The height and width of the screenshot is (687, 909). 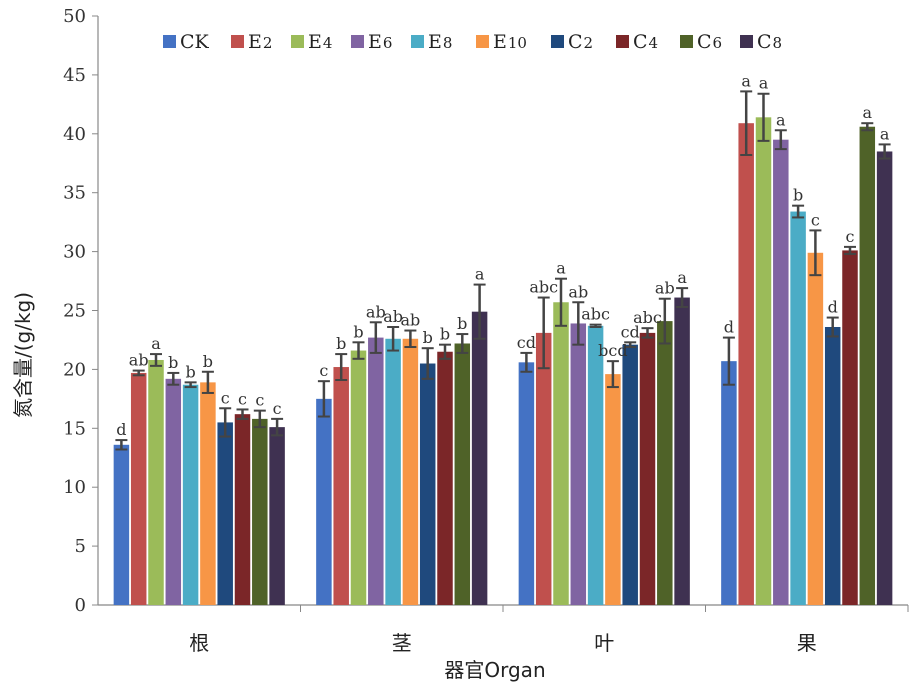 What do you see at coordinates (23, 355) in the screenshot?
I see `y-axis-title: 氮含量/(g/kg)` at bounding box center [23, 355].